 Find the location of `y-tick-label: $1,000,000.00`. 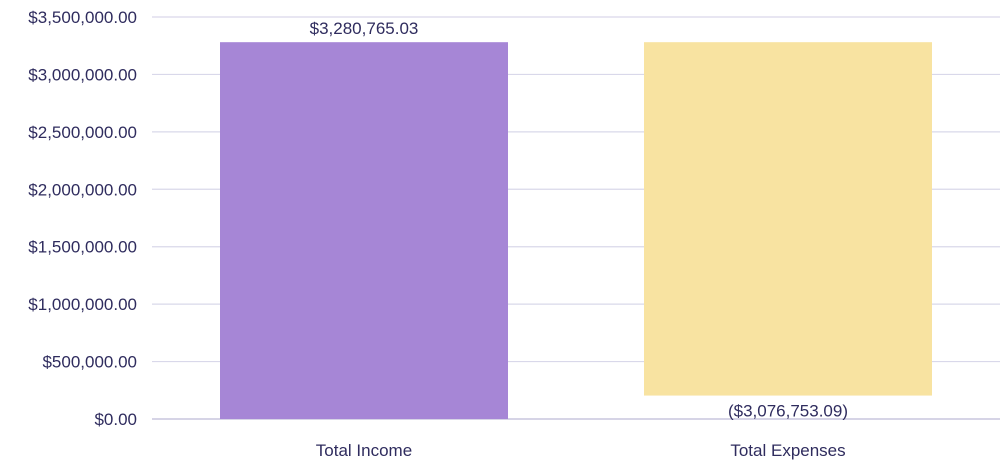

y-tick-label: $1,000,000.00 is located at coordinates (82, 304).